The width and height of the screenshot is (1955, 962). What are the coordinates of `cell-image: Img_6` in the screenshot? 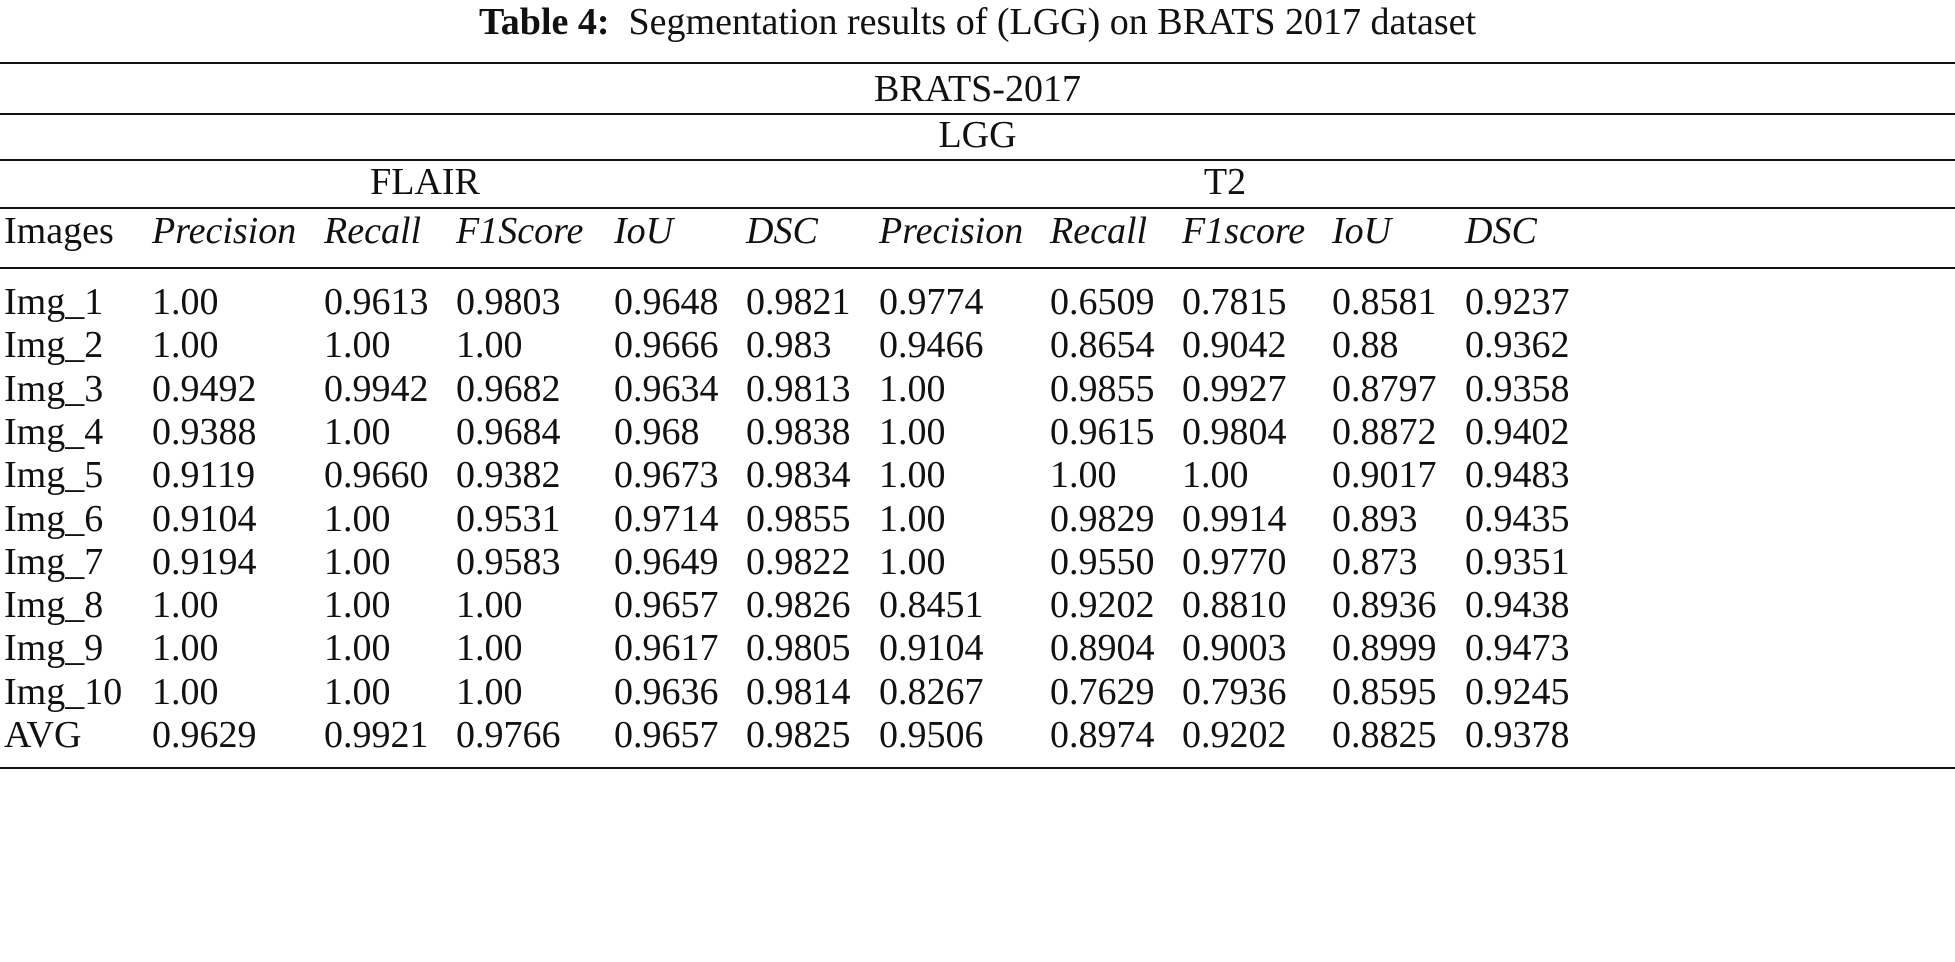 It's located at (54, 518).